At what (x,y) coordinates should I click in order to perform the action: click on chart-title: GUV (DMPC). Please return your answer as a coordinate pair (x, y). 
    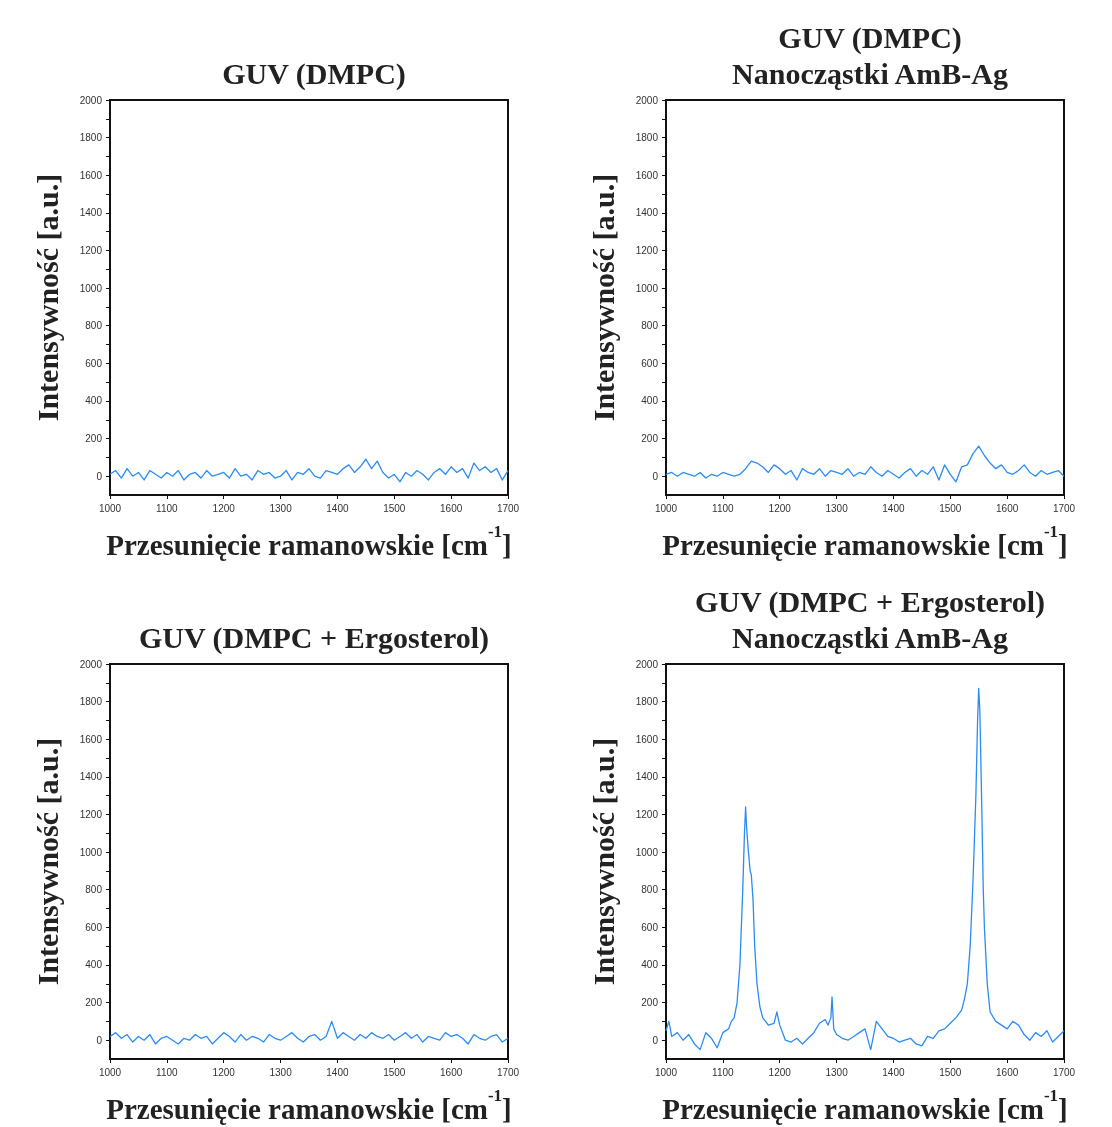
    Looking at the image, I should click on (314, 74).